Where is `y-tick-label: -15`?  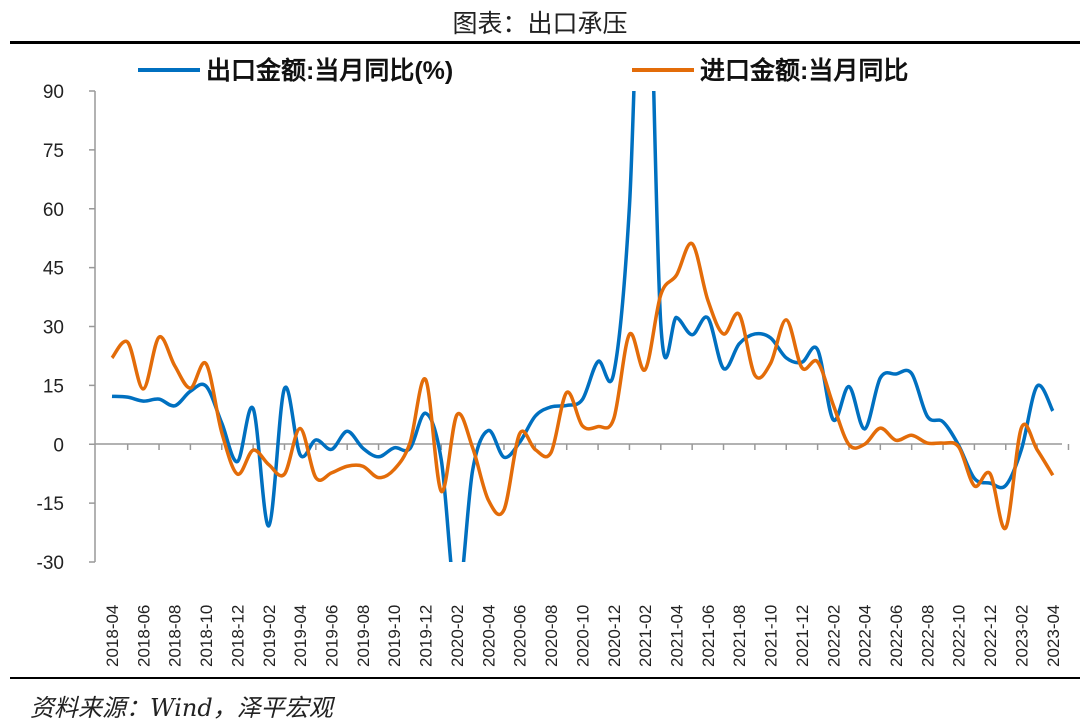 y-tick-label: -15 is located at coordinates (50, 504).